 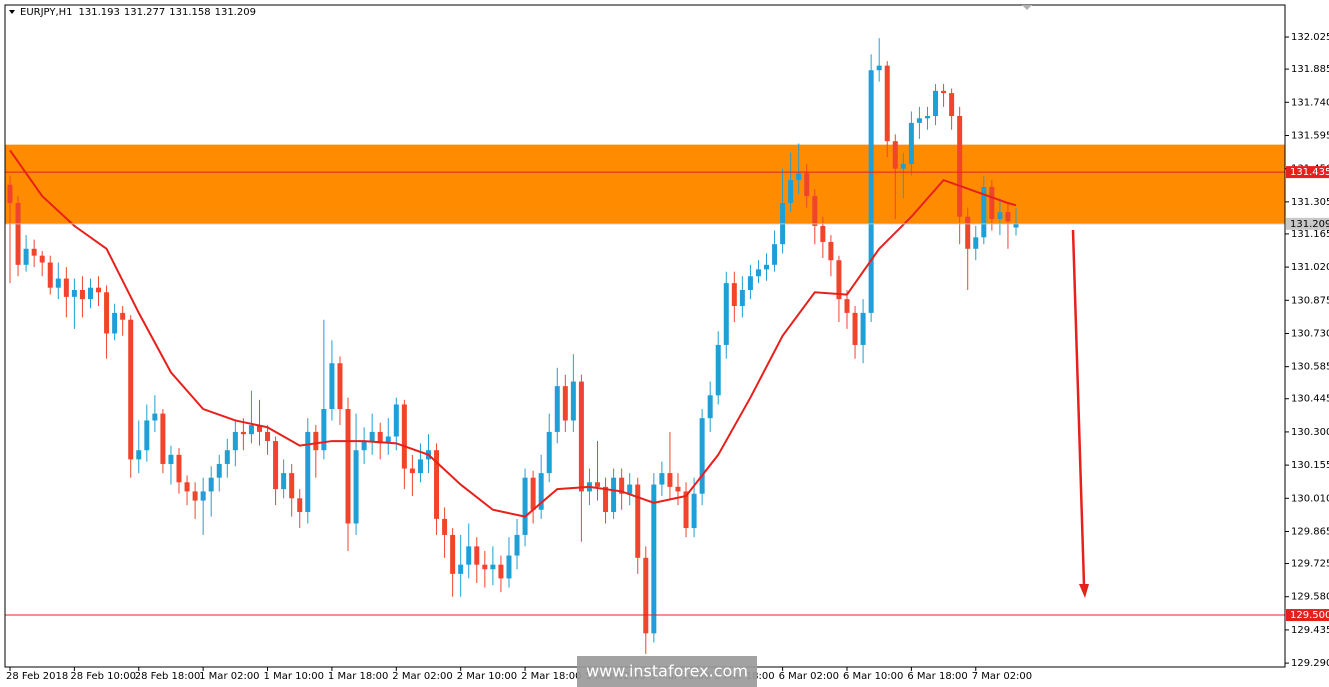 What do you see at coordinates (1310, 597) in the screenshot?
I see `y-tick-label: 129.580` at bounding box center [1310, 597].